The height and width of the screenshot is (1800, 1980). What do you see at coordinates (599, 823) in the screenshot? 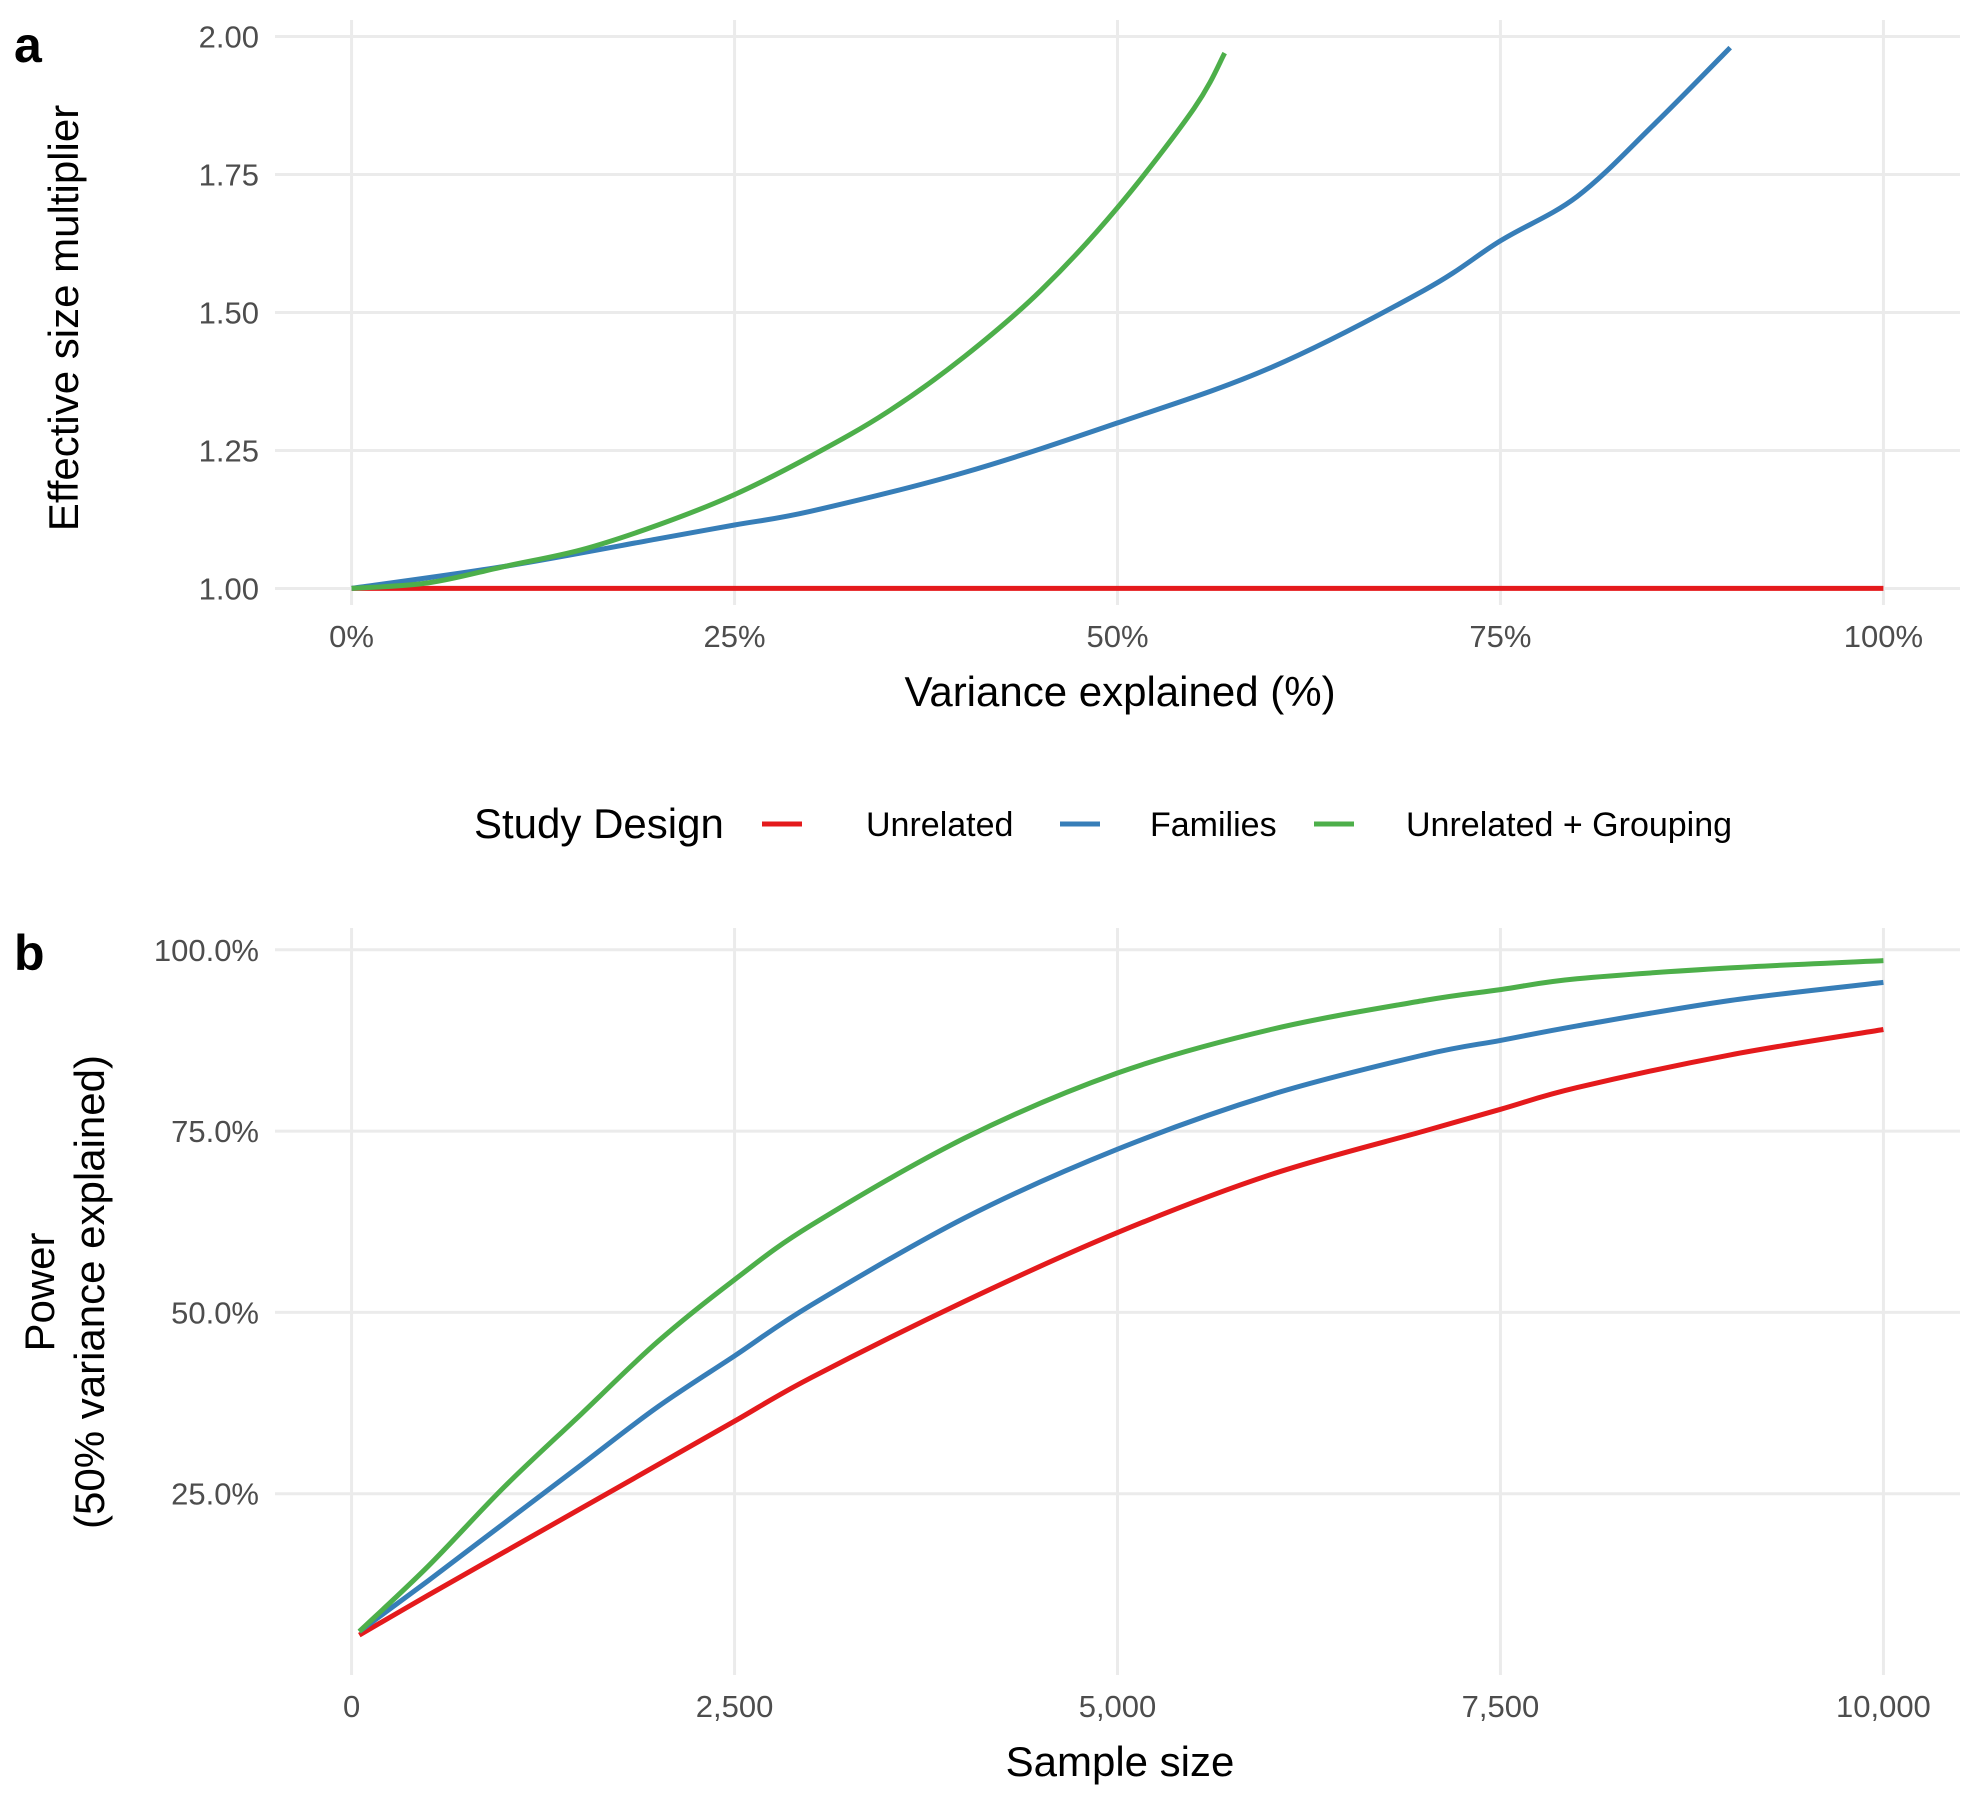
I see `legend-title: Study Design` at bounding box center [599, 823].